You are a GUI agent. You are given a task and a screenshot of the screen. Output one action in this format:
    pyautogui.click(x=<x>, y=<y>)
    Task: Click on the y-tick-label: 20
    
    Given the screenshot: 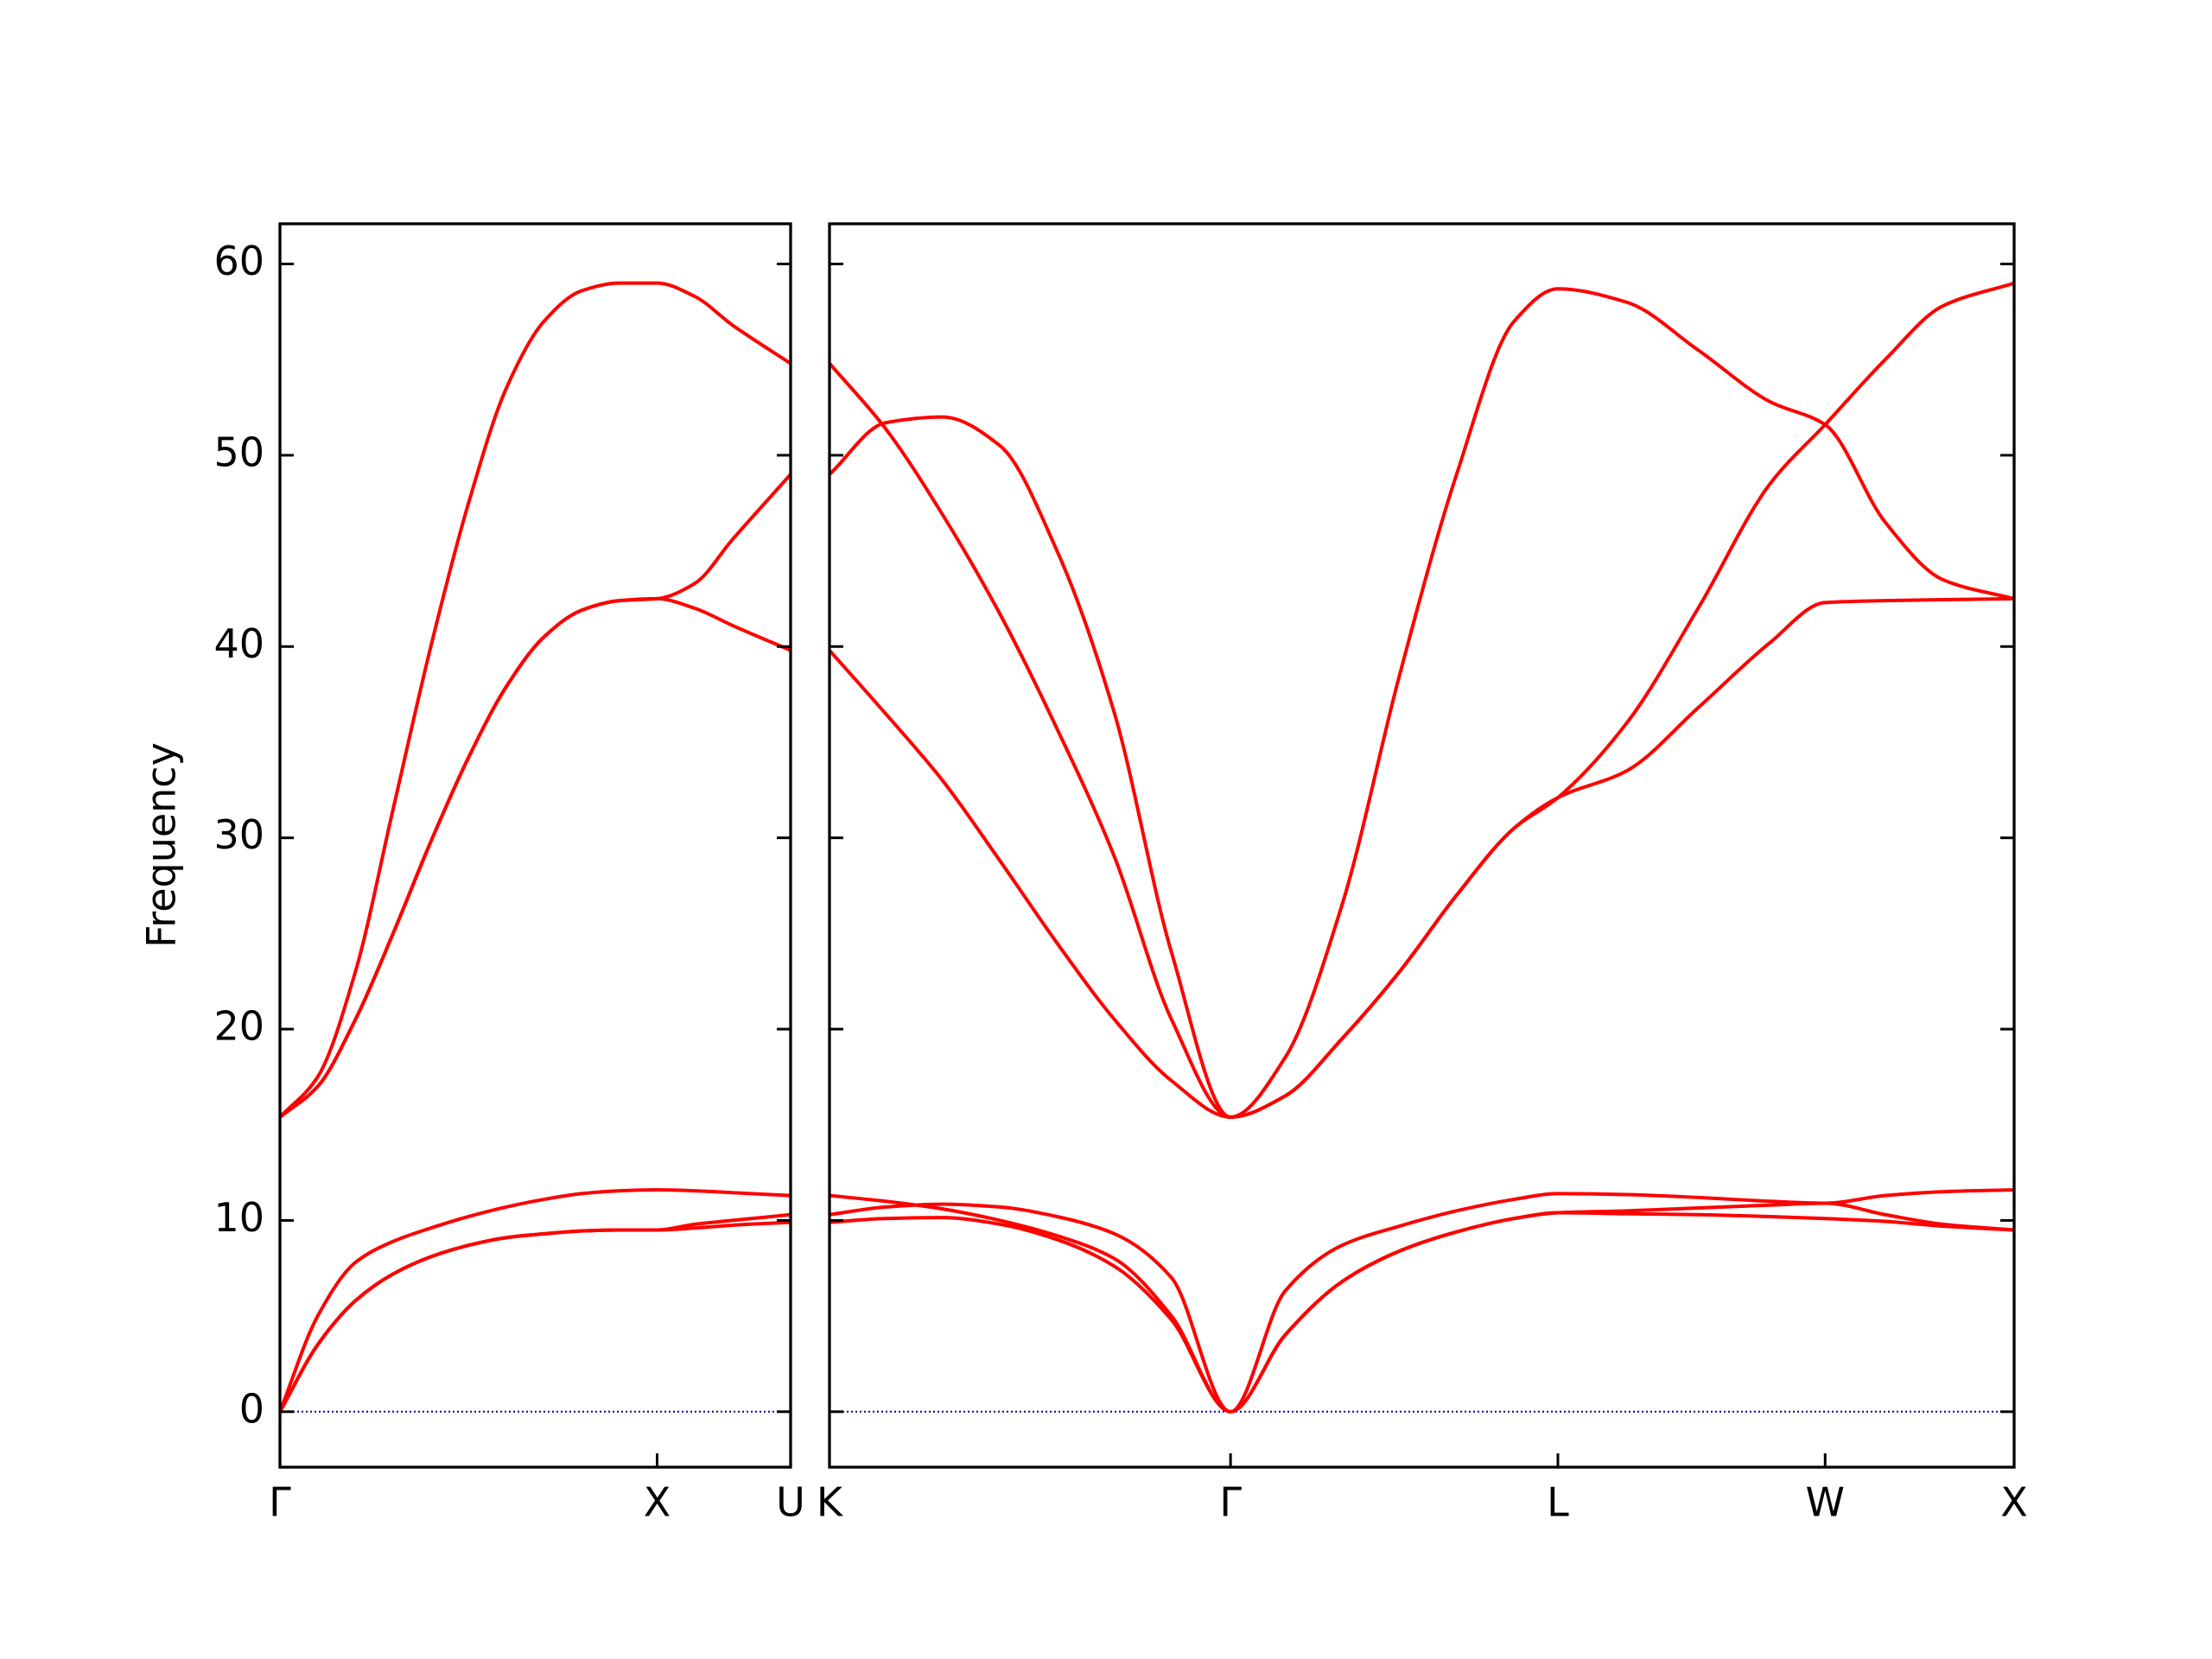 What is the action you would take?
    pyautogui.click(x=238, y=1026)
    